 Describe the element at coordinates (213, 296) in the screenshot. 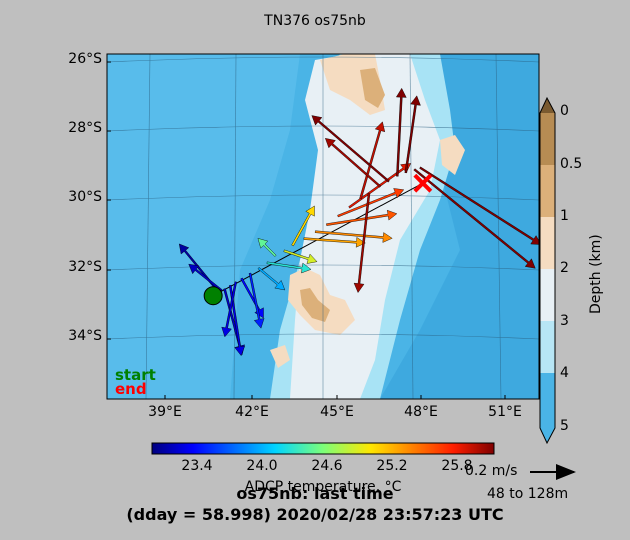

I see `start-marker` at that location.